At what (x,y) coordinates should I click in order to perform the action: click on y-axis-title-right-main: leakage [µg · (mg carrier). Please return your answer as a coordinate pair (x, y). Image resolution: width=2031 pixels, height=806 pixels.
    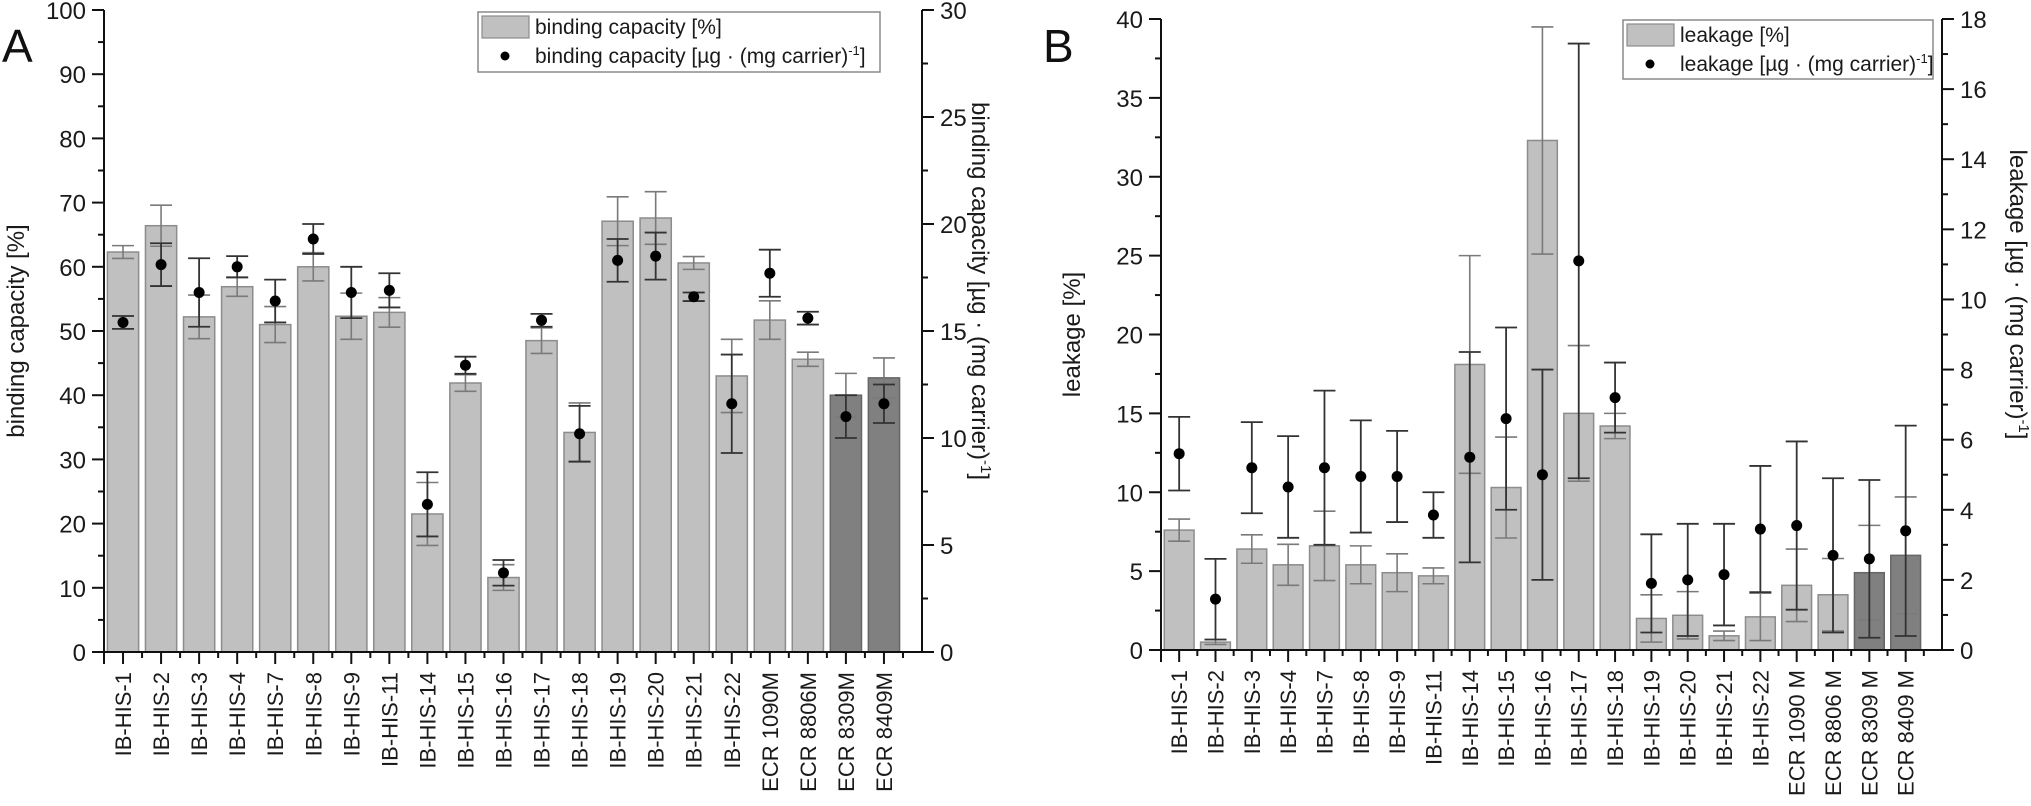
    Looking at the image, I should click on (2017, 285).